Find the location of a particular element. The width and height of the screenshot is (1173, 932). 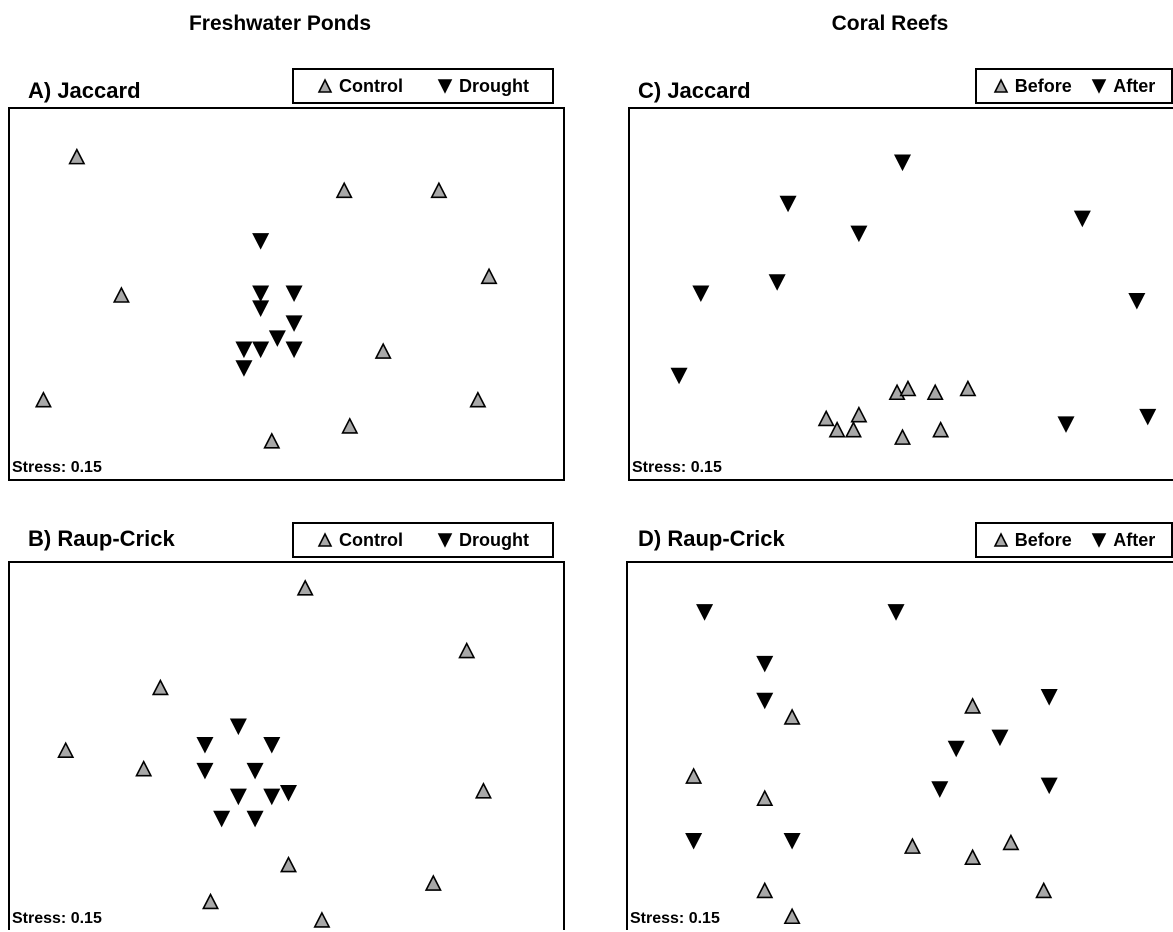

scatter-markers-d is located at coordinates (871, 764).